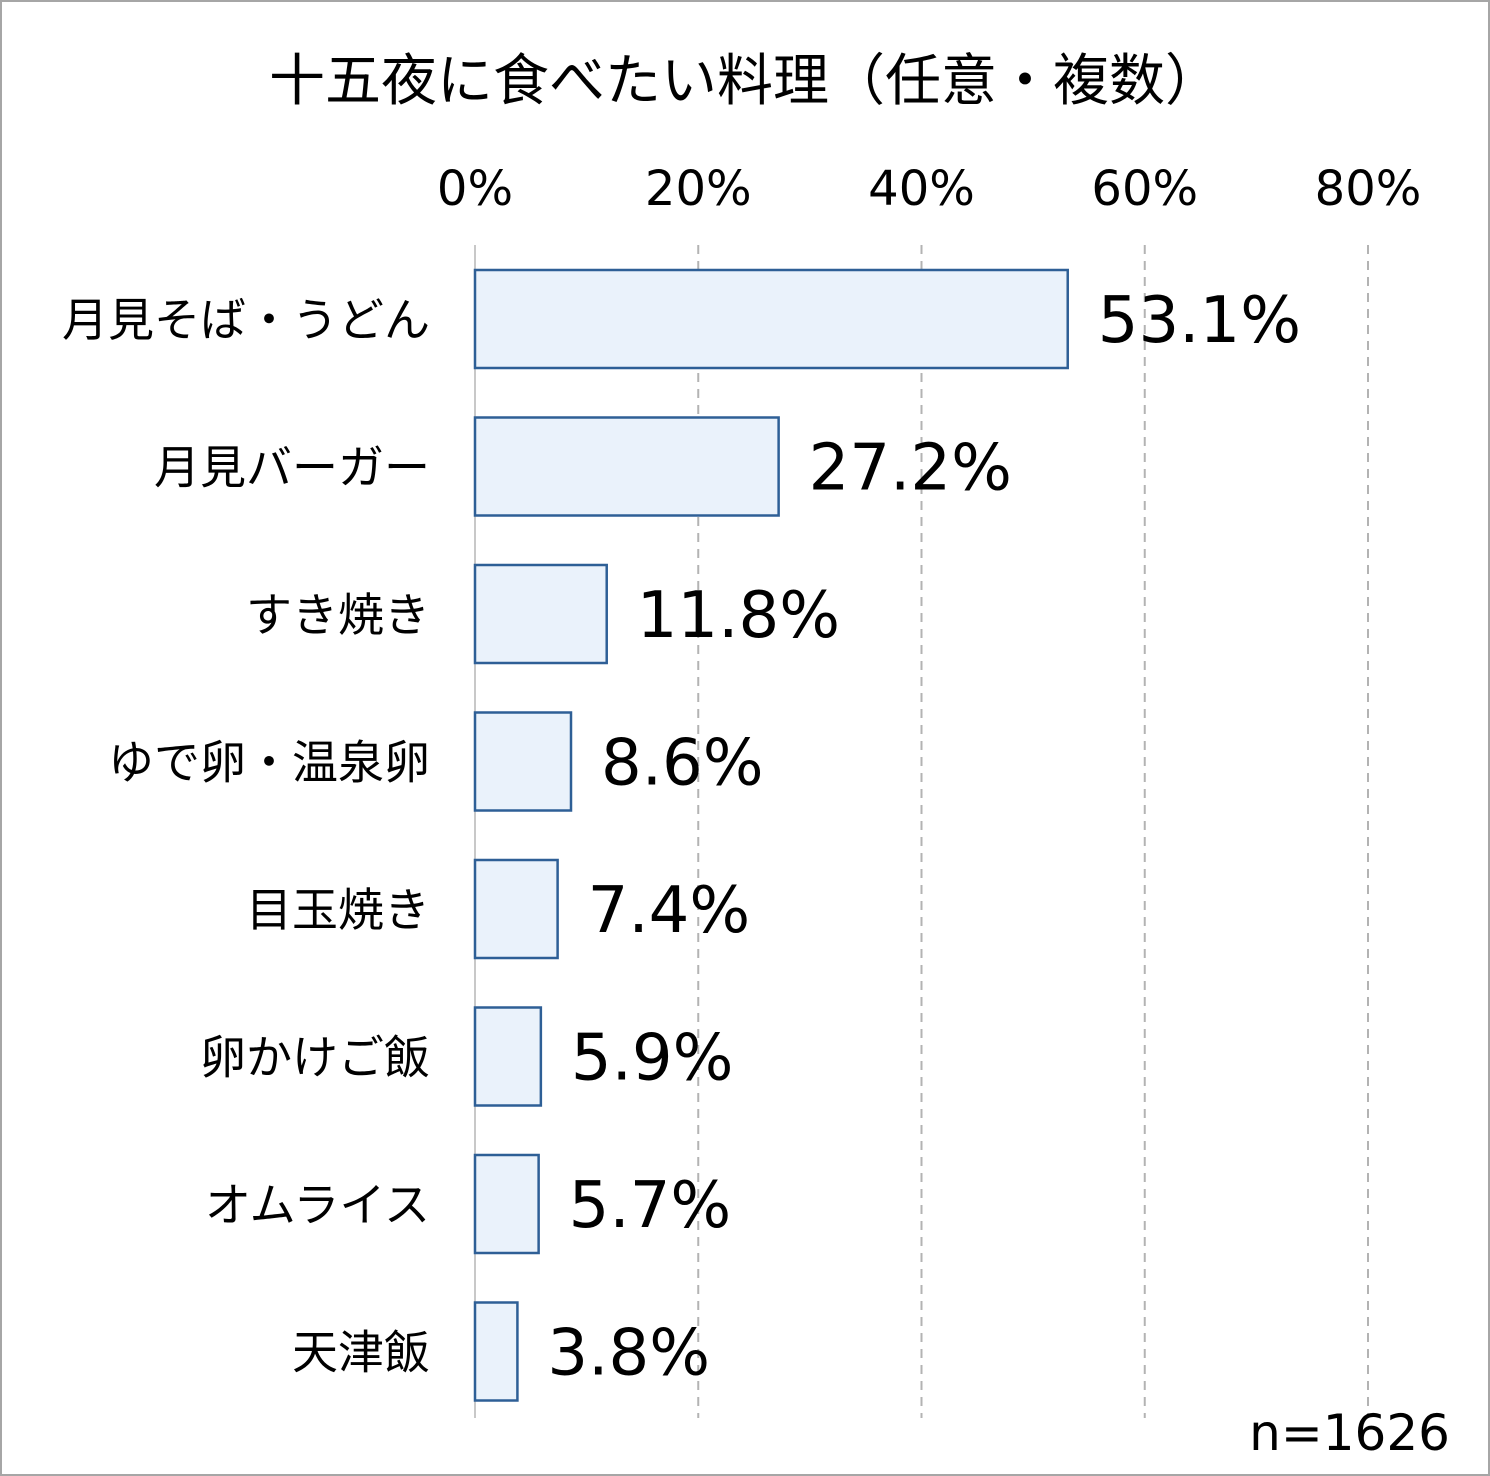 This screenshot has width=1490, height=1476. Describe the element at coordinates (745, 81) in the screenshot. I see `chart-title: 十五夜に食べたい料理（任意・複数）` at that location.